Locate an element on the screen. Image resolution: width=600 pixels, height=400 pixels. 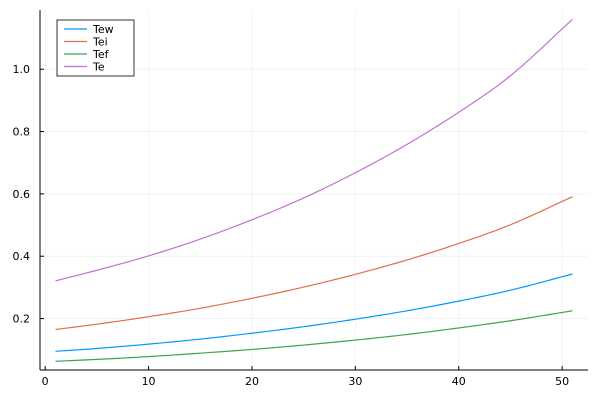
x-tick-label: 50 is located at coordinates (562, 381).